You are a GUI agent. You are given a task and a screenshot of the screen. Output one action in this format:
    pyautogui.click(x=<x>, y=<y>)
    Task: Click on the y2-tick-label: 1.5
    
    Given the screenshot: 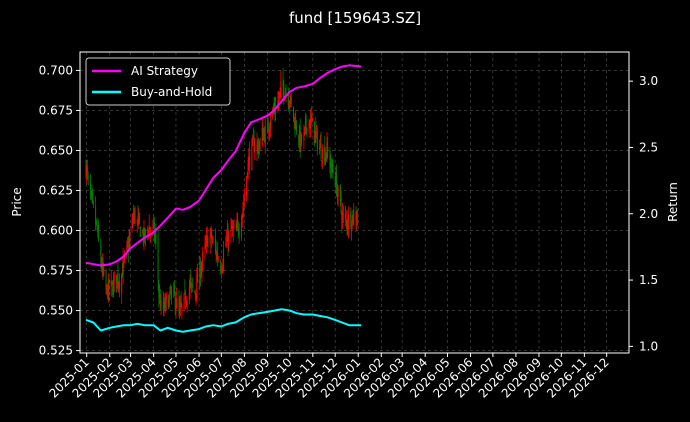 What is the action you would take?
    pyautogui.click(x=648, y=280)
    